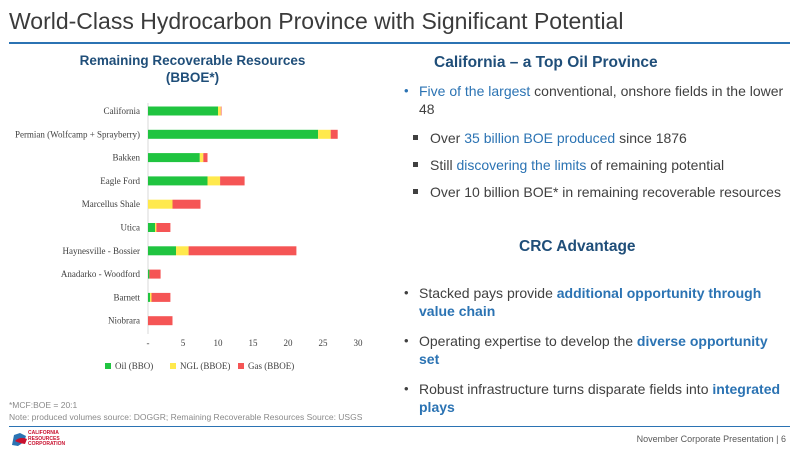  I want to click on sub-bullet-post: of remaining potential, so click(655, 165).